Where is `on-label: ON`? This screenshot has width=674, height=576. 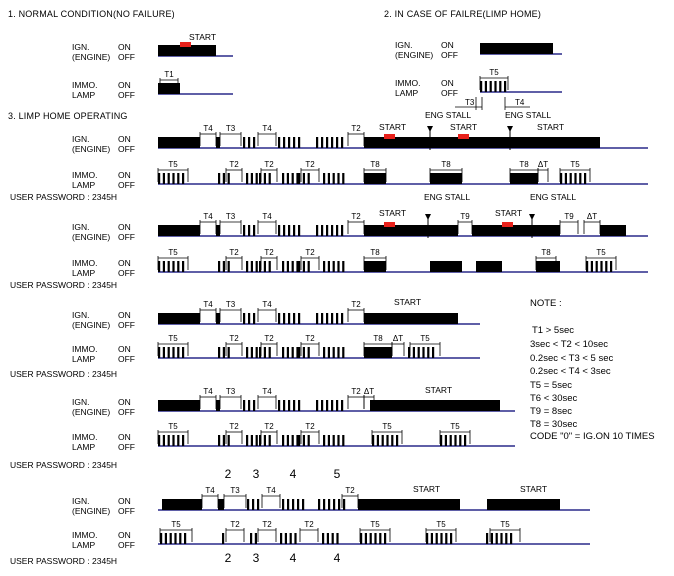
on-label: ON is located at coordinates (124, 139).